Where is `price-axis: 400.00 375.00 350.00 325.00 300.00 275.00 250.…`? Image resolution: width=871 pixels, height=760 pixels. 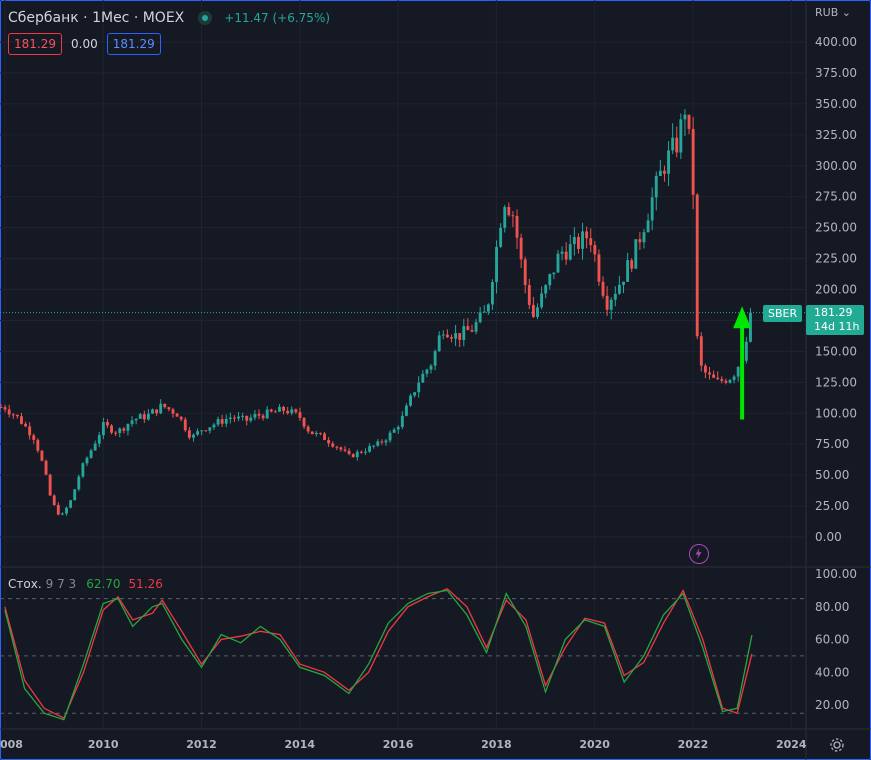 price-axis: 400.00 375.00 350.00 325.00 300.00 275.00 250.… is located at coordinates (836, 289).